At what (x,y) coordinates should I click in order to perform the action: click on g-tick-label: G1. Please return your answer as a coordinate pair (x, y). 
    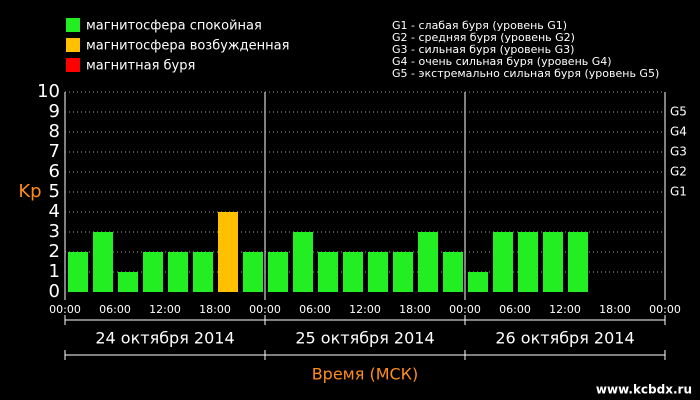
    Looking at the image, I should click on (678, 192).